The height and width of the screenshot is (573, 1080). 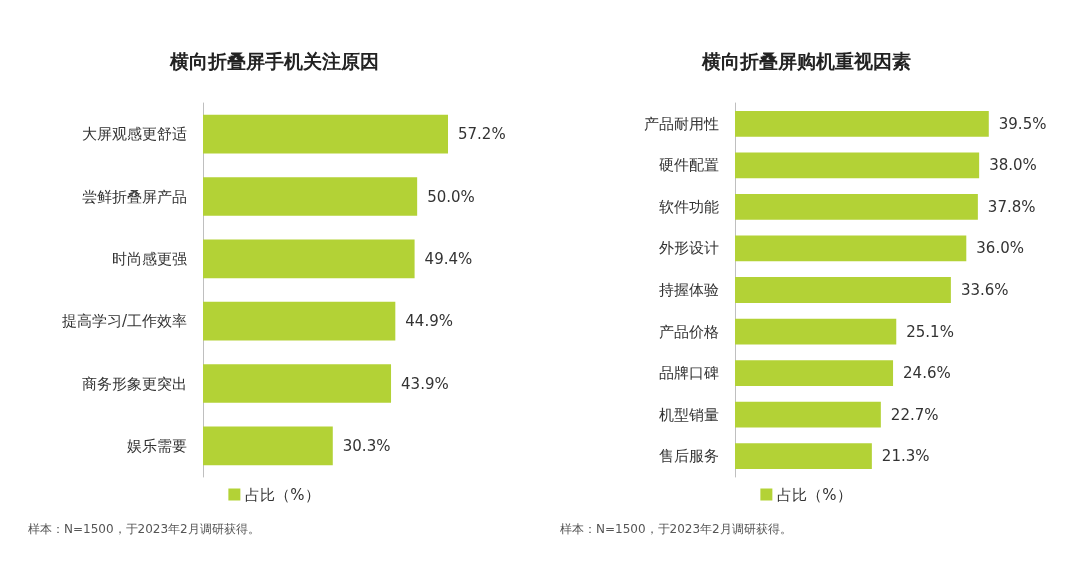 What do you see at coordinates (157, 445) in the screenshot?
I see `y-tick-label: 娱乐需要` at bounding box center [157, 445].